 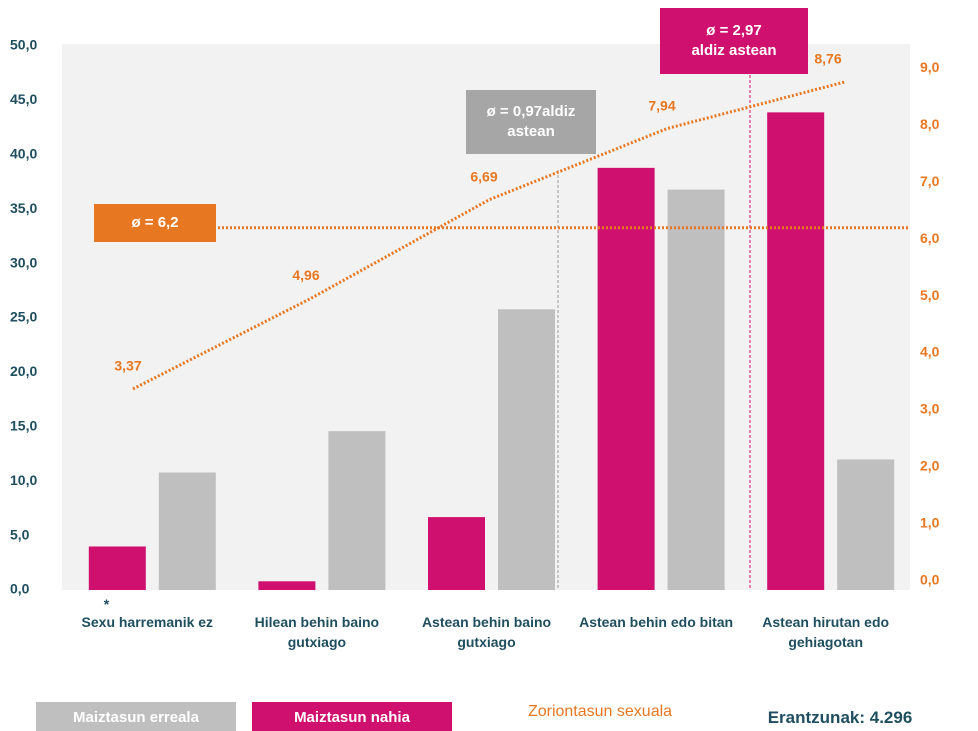 I want to click on data-label: 4,96, so click(x=305, y=275).